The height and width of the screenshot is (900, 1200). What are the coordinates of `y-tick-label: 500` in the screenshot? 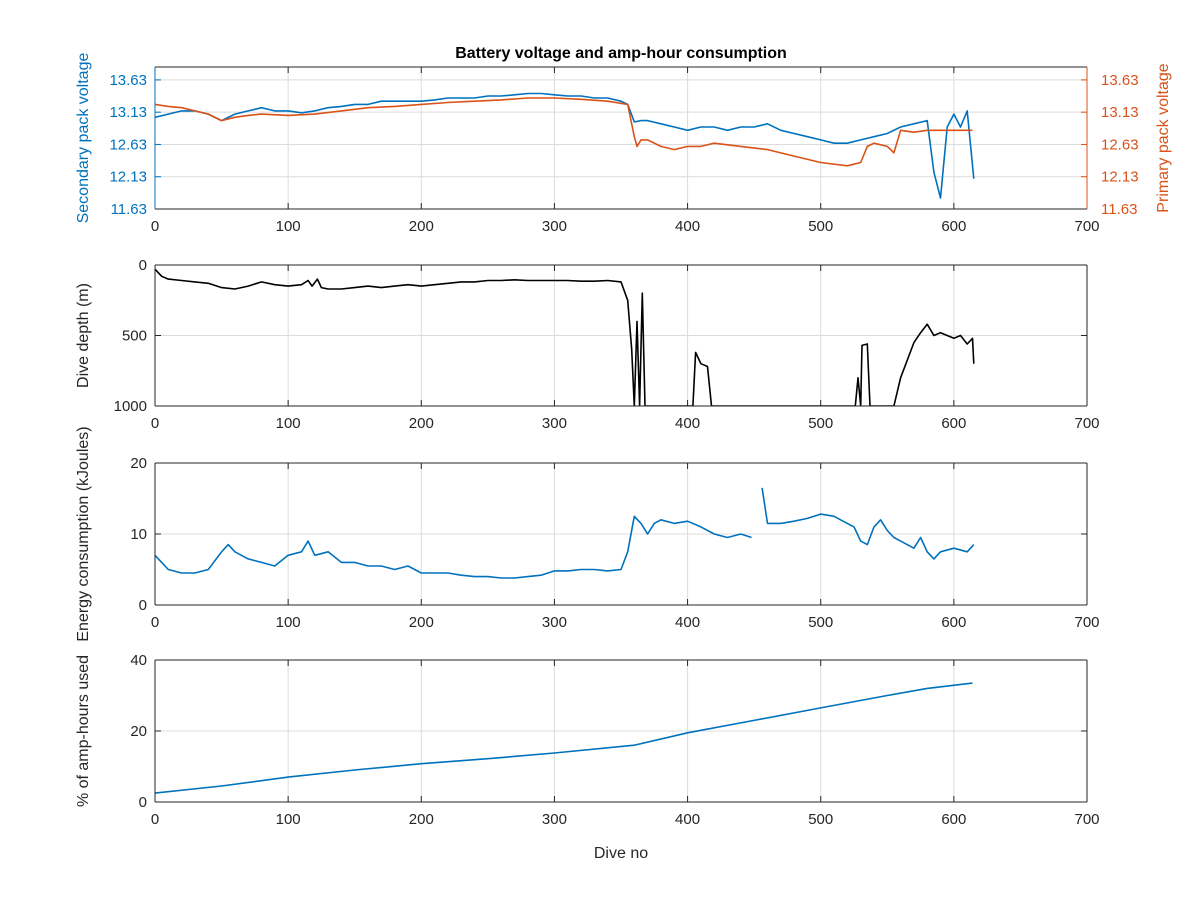 It's located at (134, 336).